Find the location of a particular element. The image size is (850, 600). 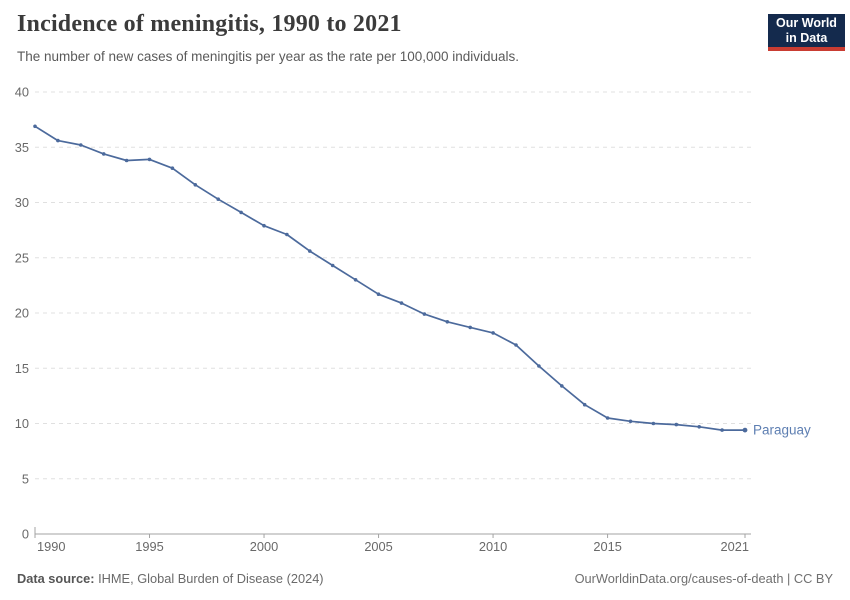

owid-logo-line1: Our World is located at coordinates (806, 23).